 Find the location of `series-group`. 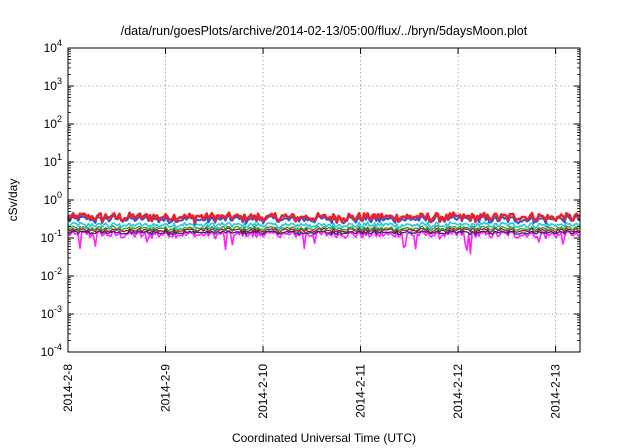

series-group is located at coordinates (324, 233).